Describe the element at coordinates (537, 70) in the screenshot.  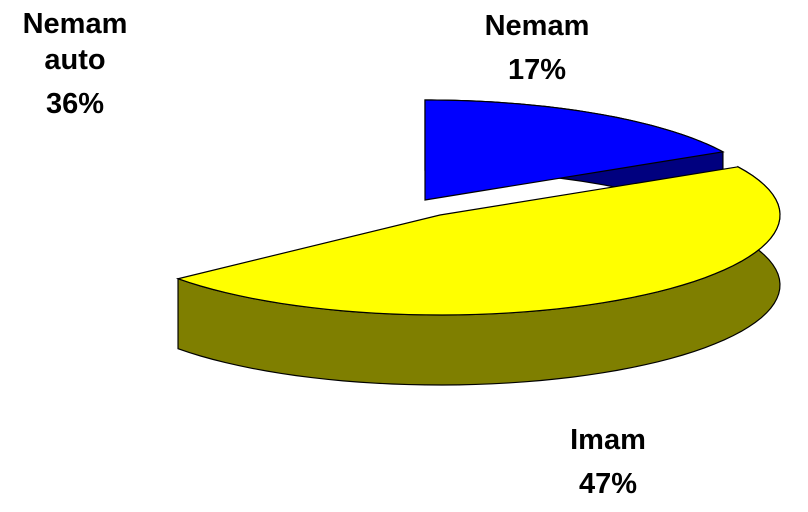
I see `slice-value-label: 17%` at that location.